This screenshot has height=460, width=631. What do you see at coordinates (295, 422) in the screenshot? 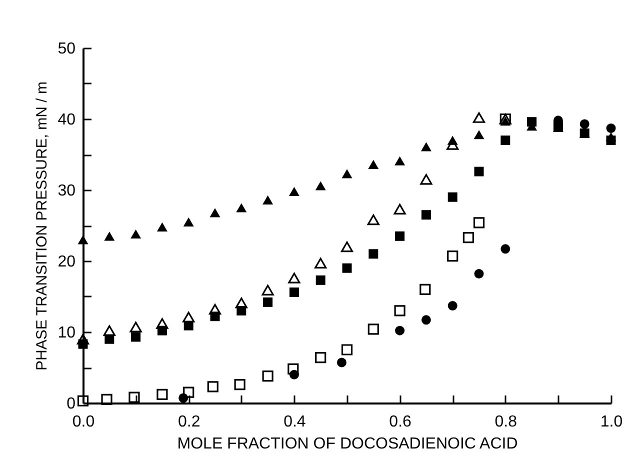
I see `x-tick-label: 0.4` at bounding box center [295, 422].